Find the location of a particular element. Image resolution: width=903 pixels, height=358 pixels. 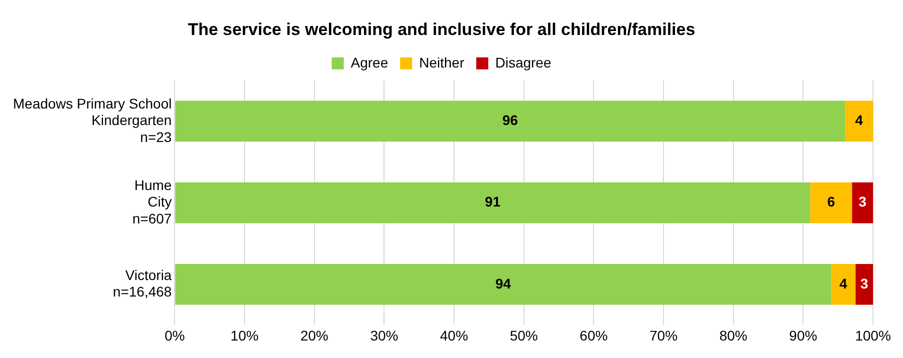

legend-label: Neither is located at coordinates (442, 62).